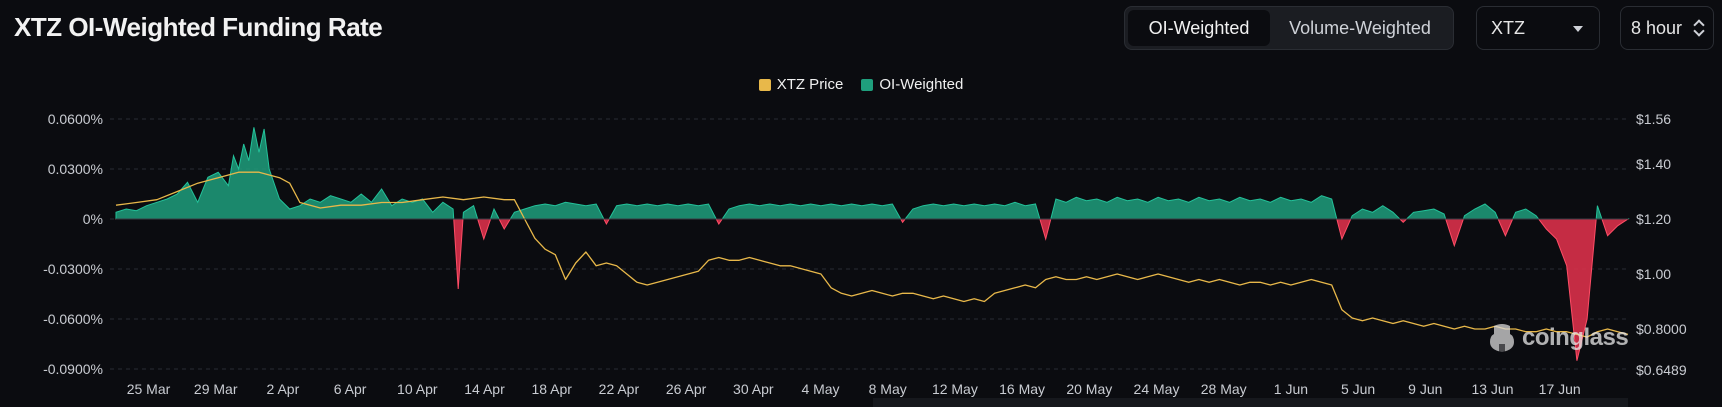 The width and height of the screenshot is (1722, 407). Describe the element at coordinates (820, 389) in the screenshot. I see `x-tick-10: 4 May` at that location.